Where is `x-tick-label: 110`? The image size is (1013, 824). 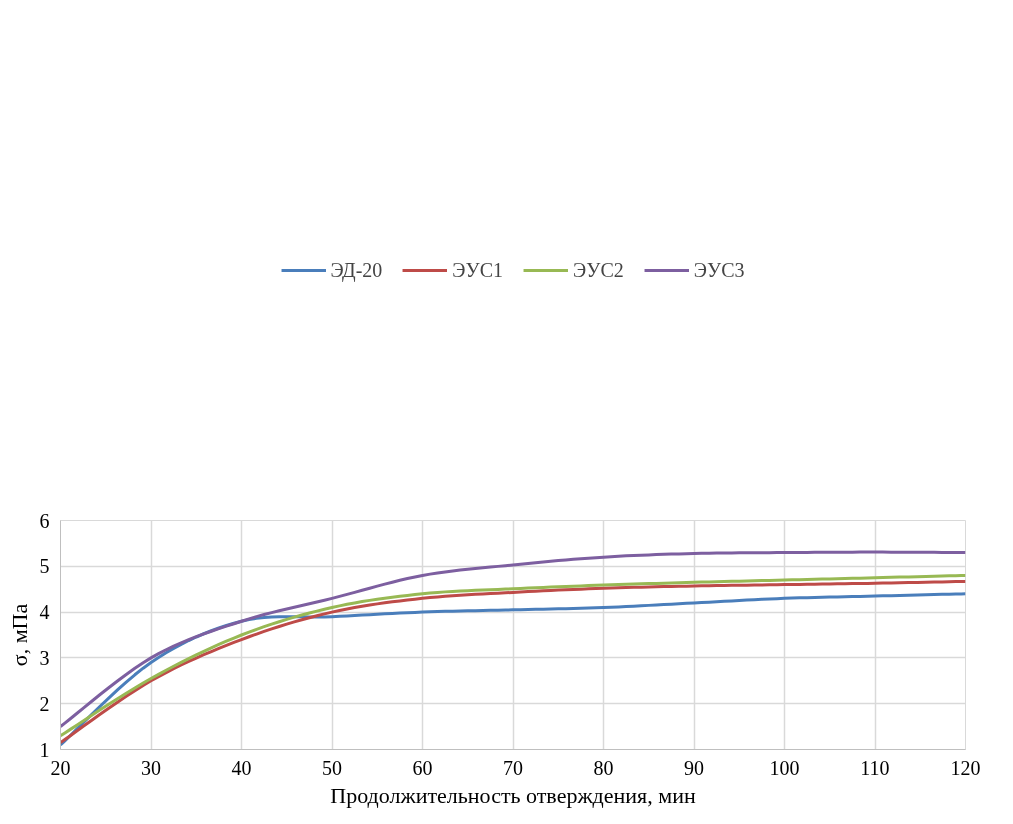
x-tick-label: 110 is located at coordinates (875, 767).